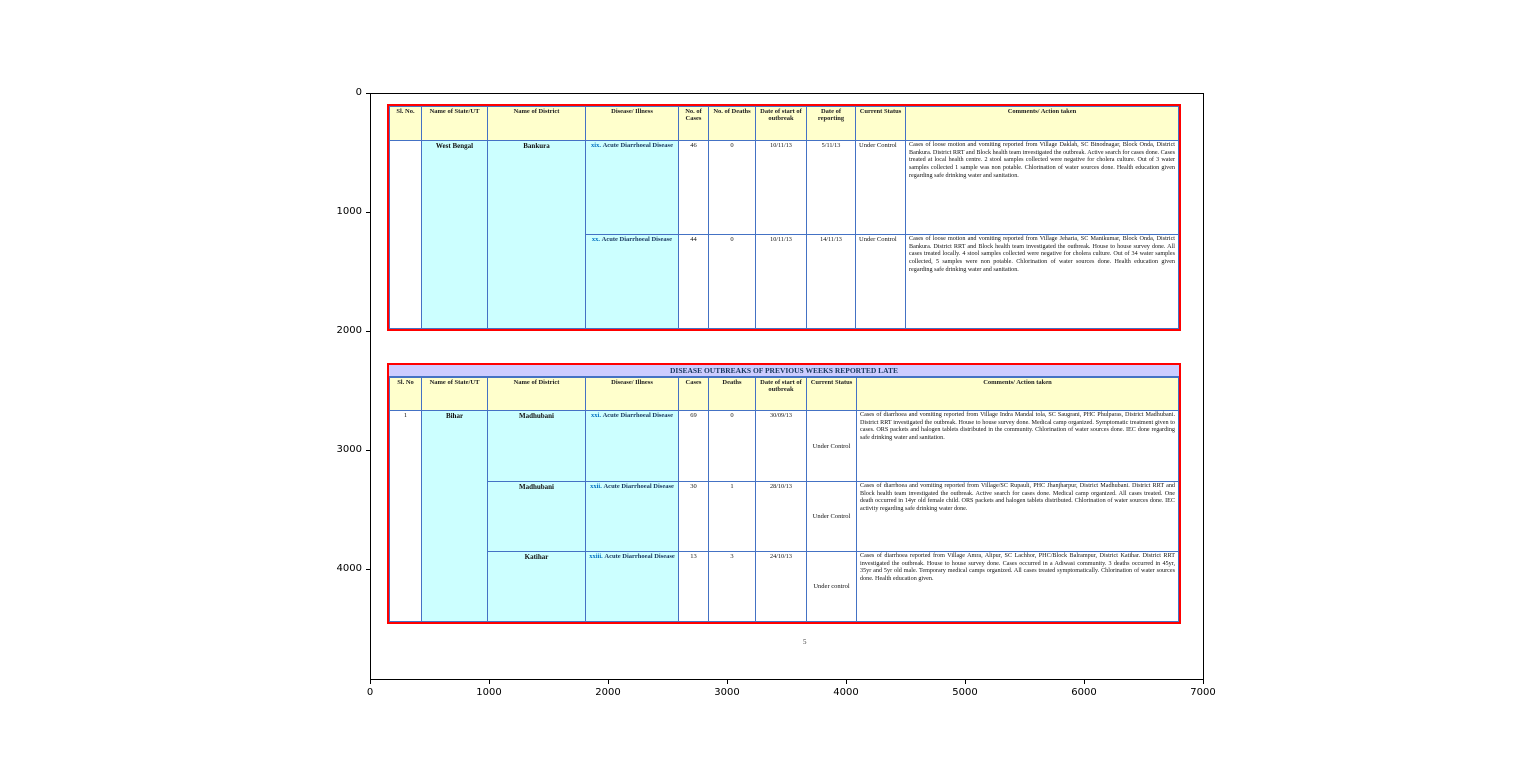 The image size is (1536, 767). I want to click on state-cell: West Bengal, so click(454, 234).